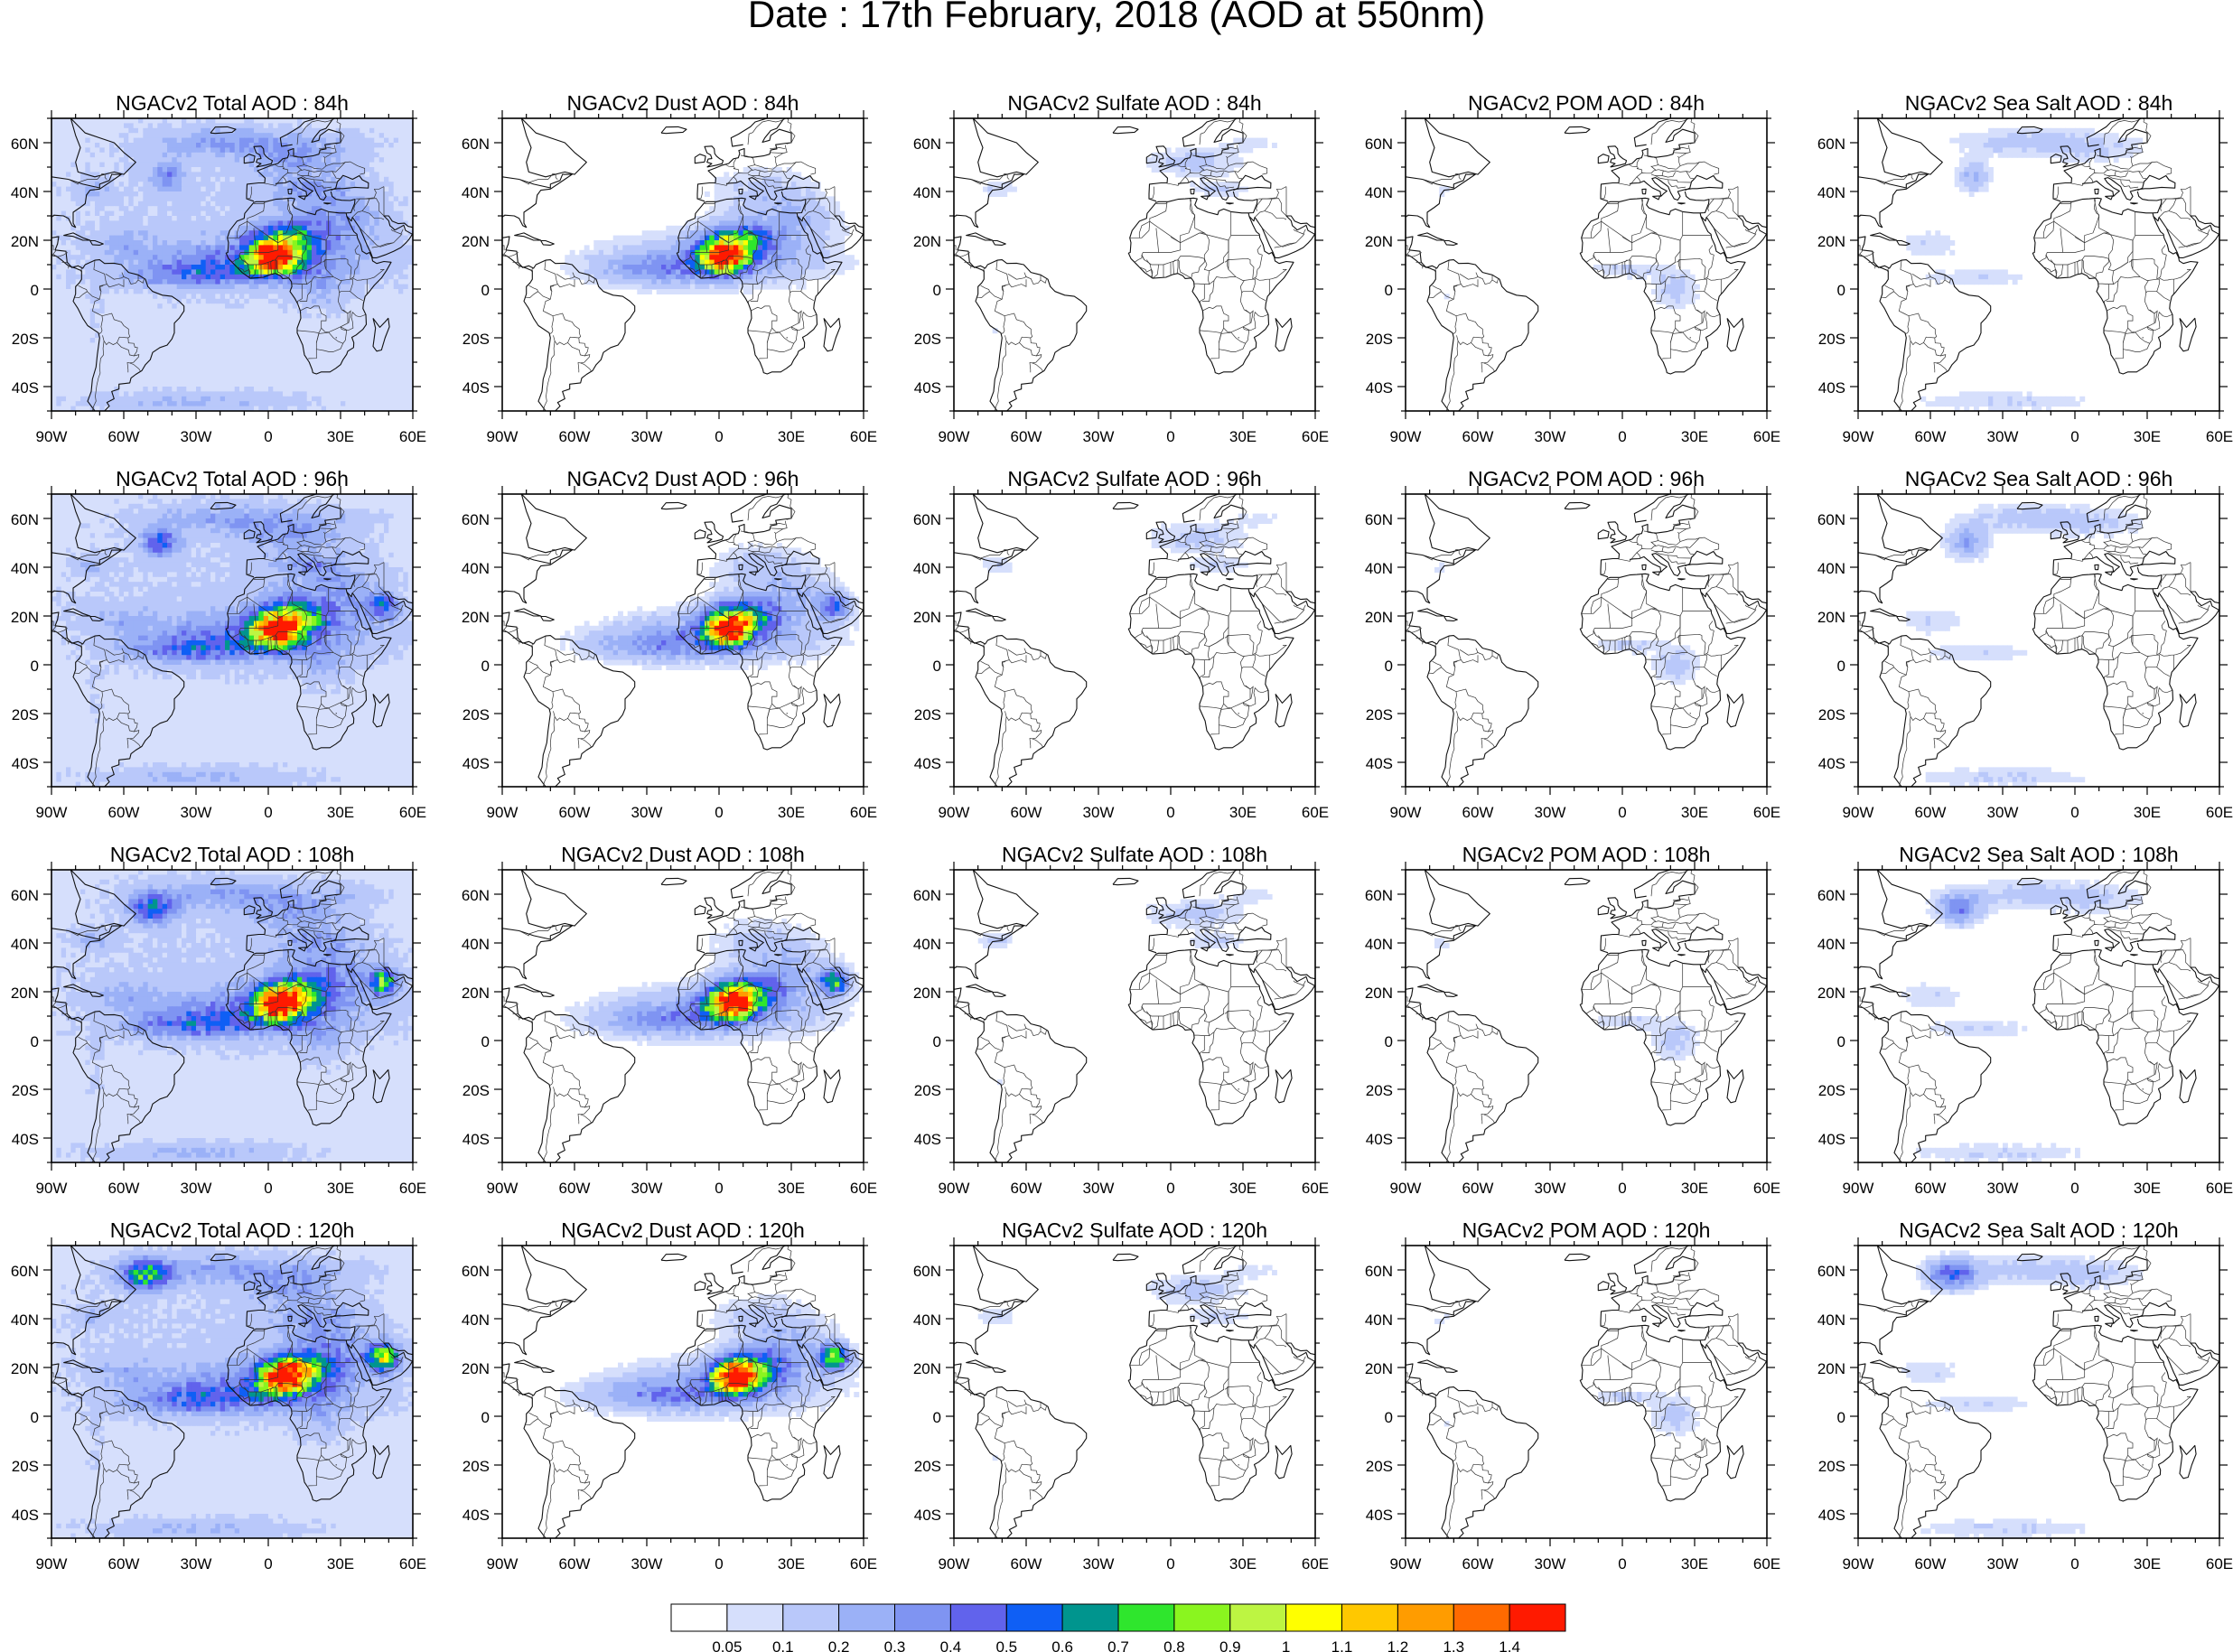 The image size is (2233, 1652). I want to click on panel-title: NGACv2 Dust AOD : 108h, so click(683, 854).